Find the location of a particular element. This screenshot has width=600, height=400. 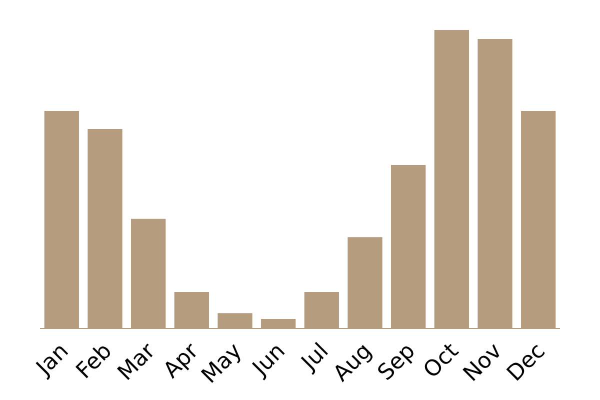

x-tick-label: Jan is located at coordinates (52, 360).